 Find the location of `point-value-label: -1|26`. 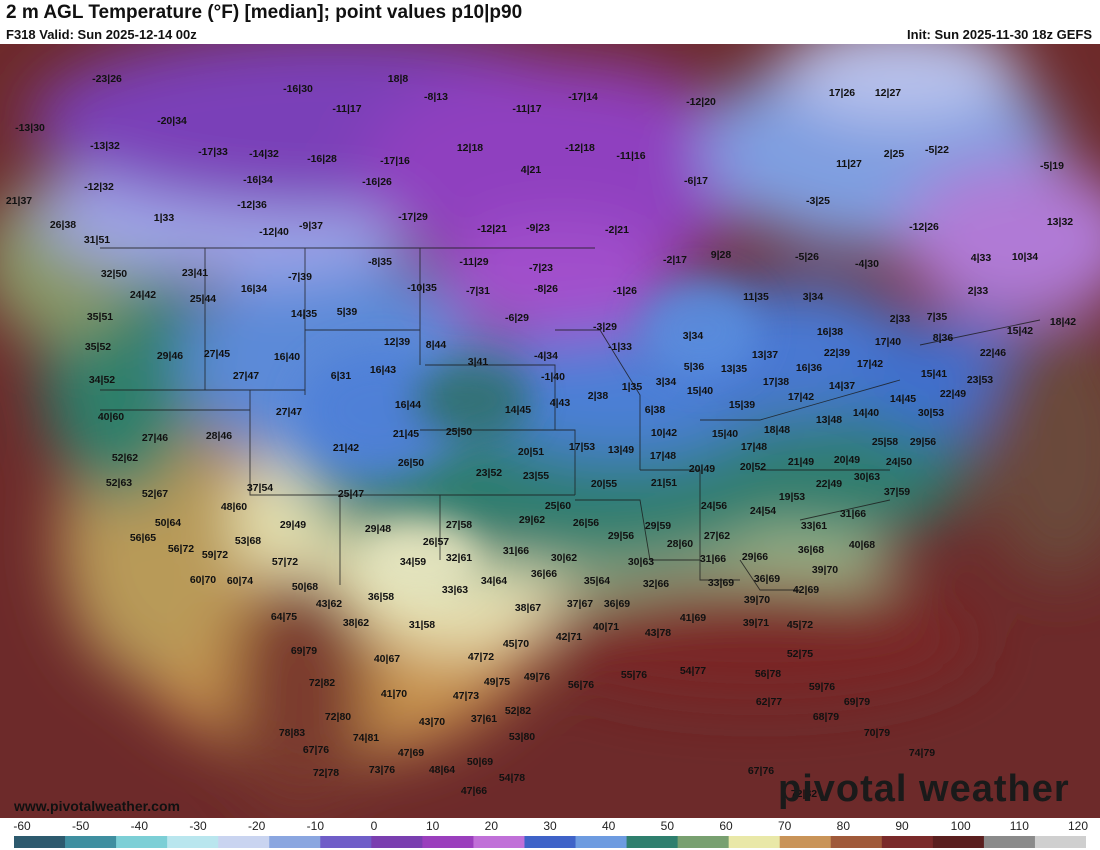

point-value-label: -1|26 is located at coordinates (625, 291).